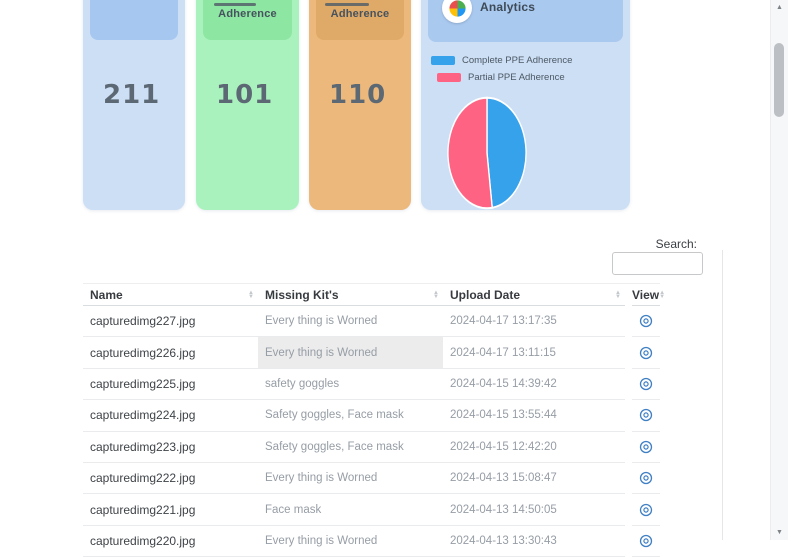 Image resolution: width=796 pixels, height=557 pixels. I want to click on column-header-view: View ▲ ▼, so click(648, 295).